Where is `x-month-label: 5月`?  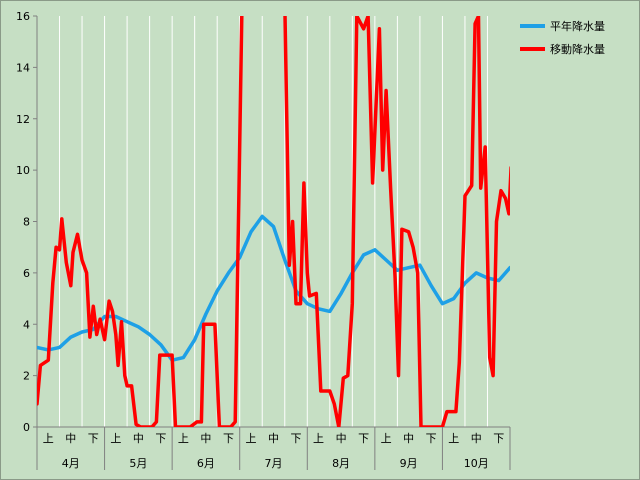
x-month-label: 5月 is located at coordinates (138, 463).